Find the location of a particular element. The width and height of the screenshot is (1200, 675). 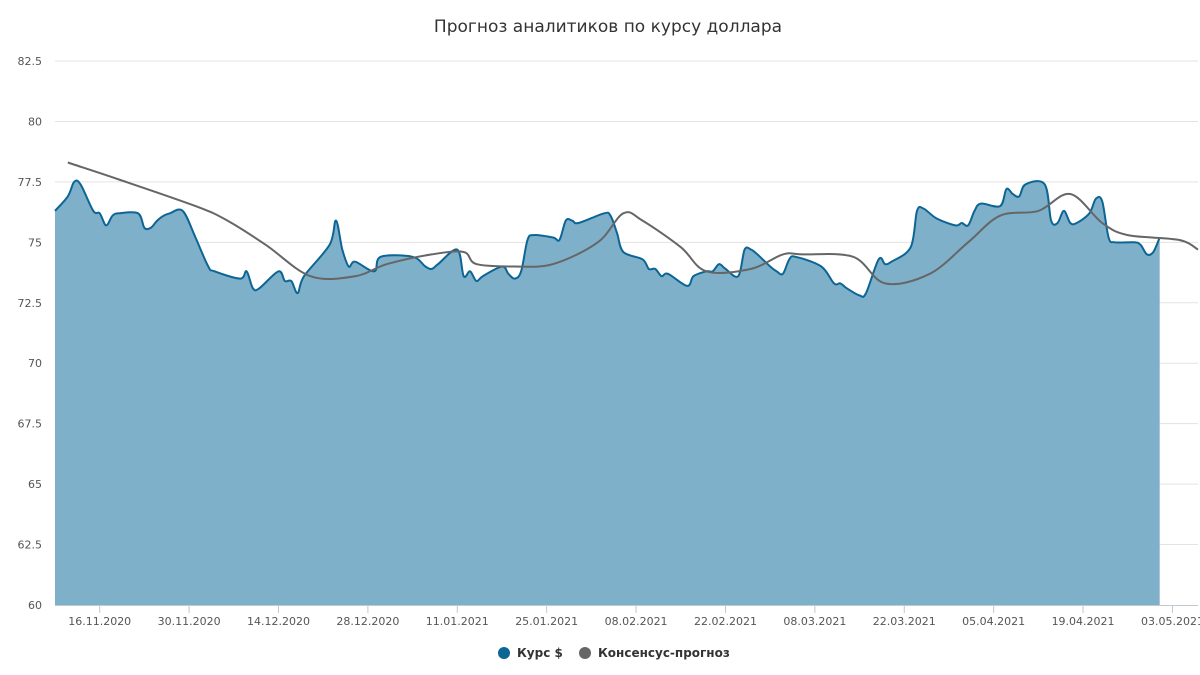

x-tick-label: 03.05.2021 is located at coordinates (1170, 621).